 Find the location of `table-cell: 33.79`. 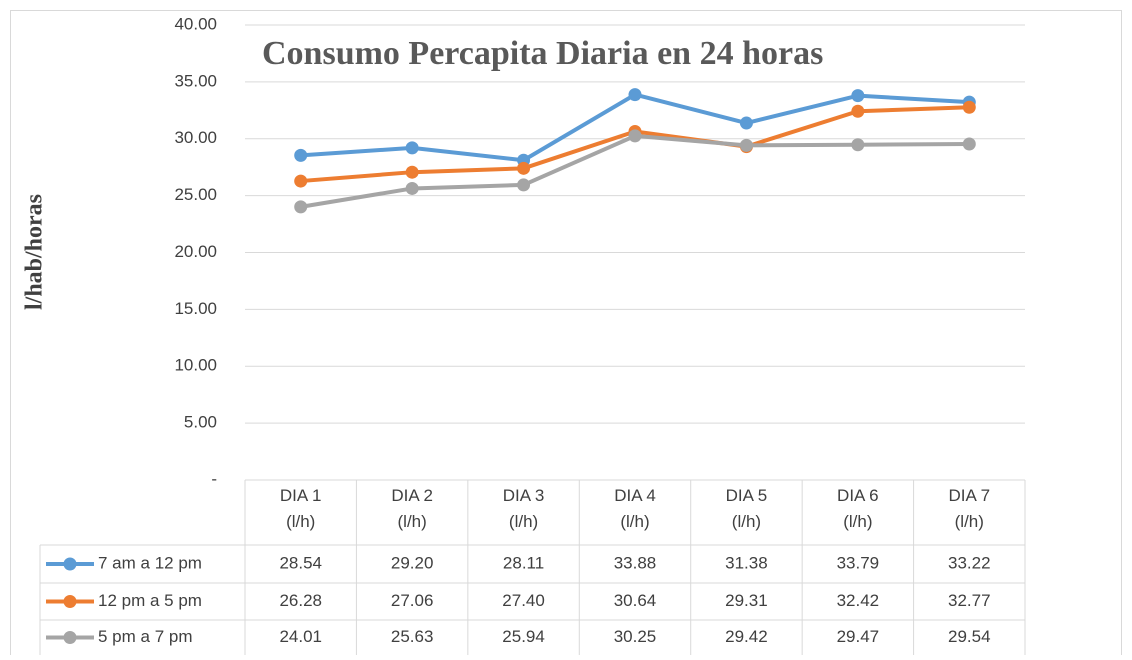

table-cell: 33.79 is located at coordinates (858, 562).